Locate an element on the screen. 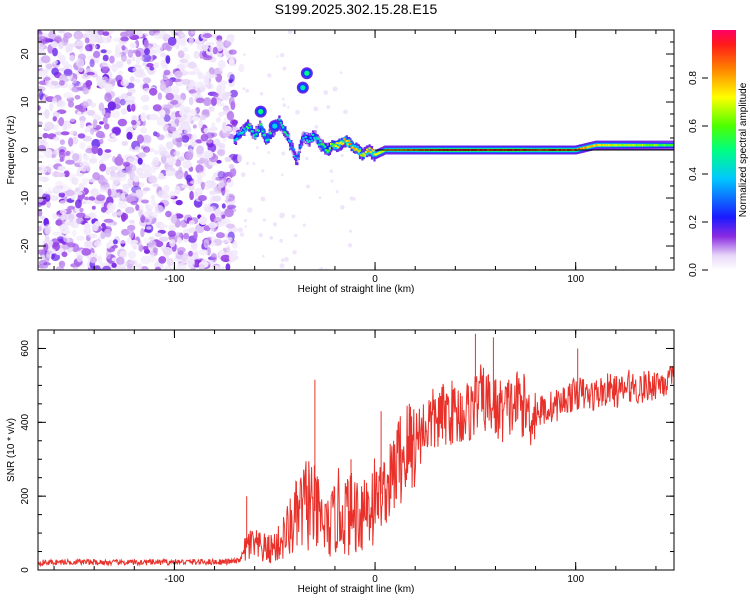 This screenshot has width=750, height=605. x-tick-label: -100 is located at coordinates (174, 579).